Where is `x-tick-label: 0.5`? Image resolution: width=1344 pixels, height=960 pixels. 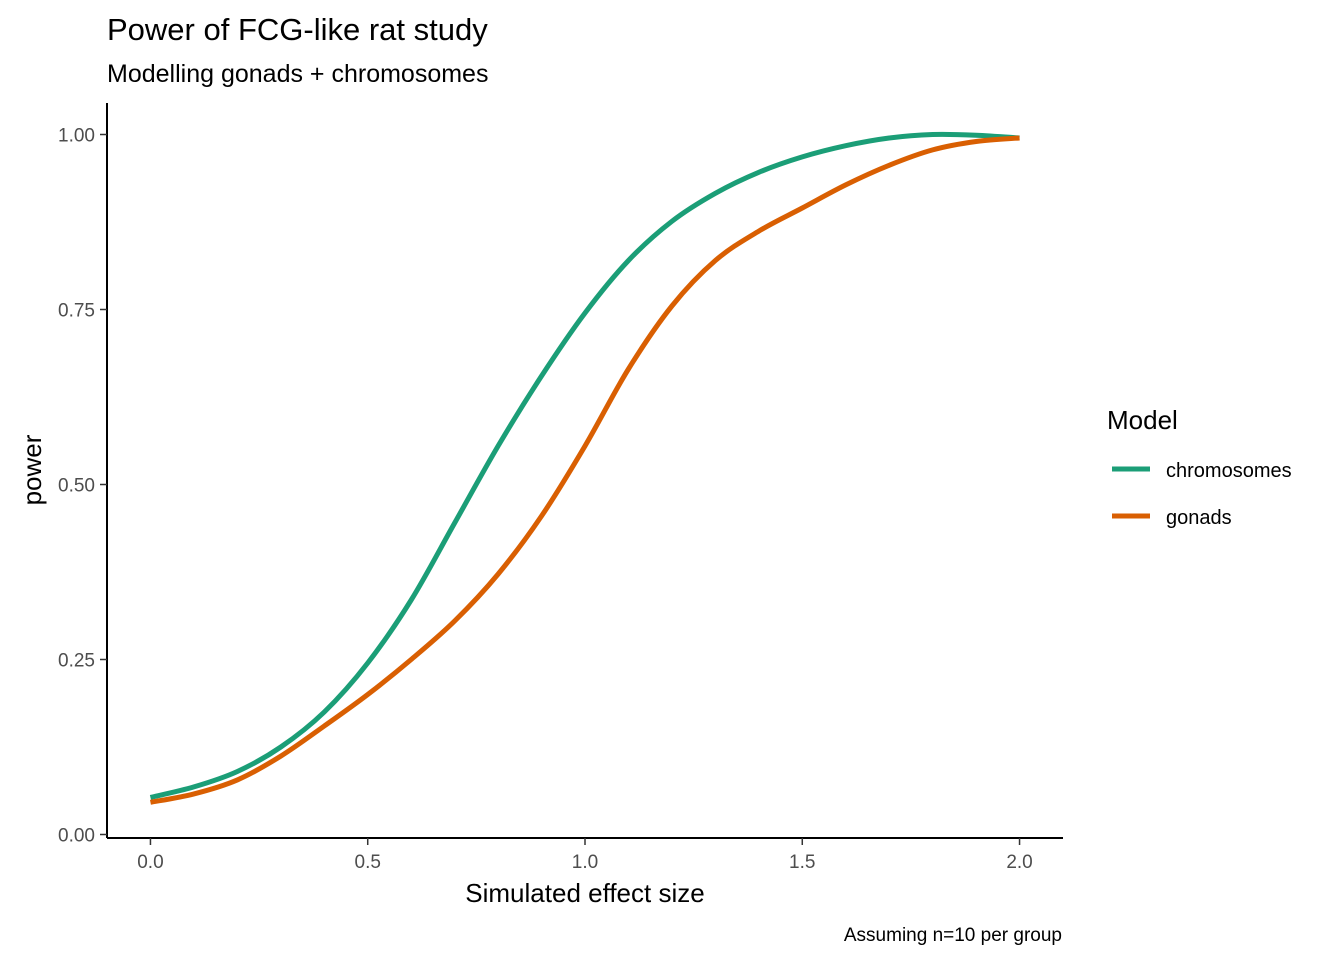
x-tick-label: 0.5 is located at coordinates (368, 862).